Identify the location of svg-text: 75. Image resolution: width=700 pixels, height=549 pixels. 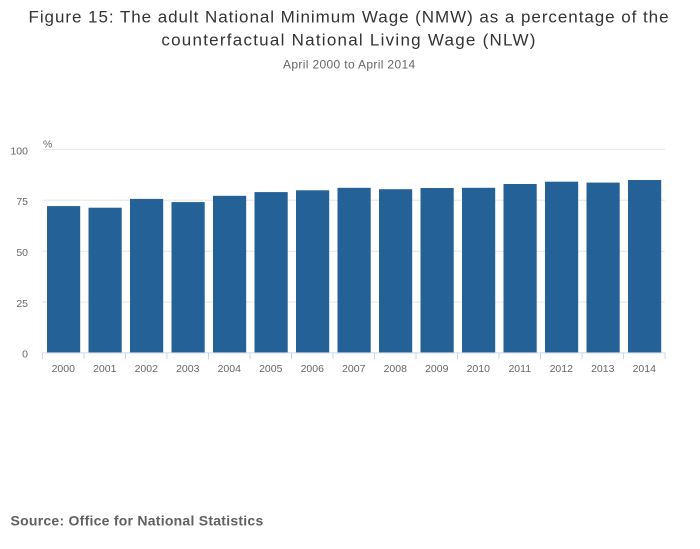
(22, 202).